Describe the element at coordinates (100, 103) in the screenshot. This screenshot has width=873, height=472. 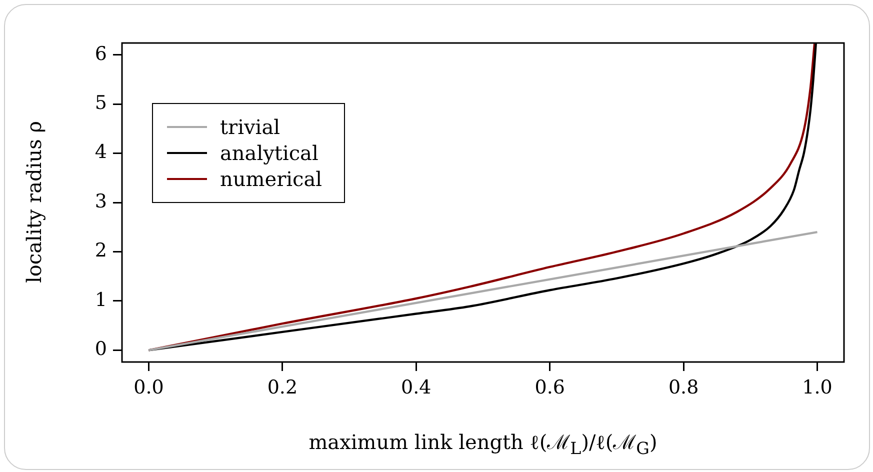
I see `y-tick-label: 5` at that location.